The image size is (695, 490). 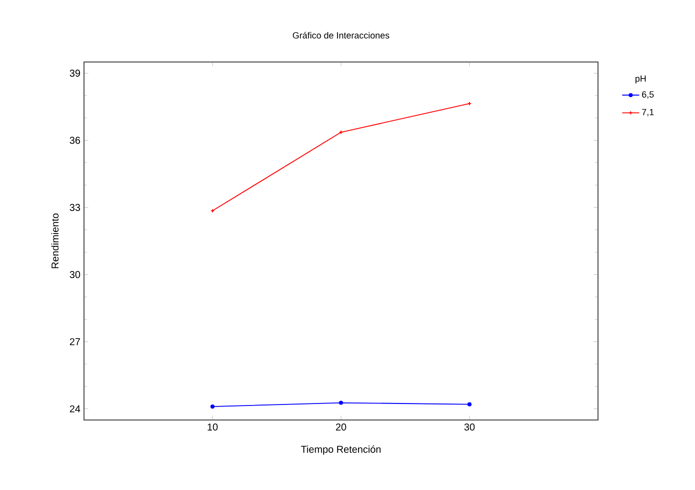 What do you see at coordinates (75, 140) in the screenshot?
I see `y-tick-label: 36` at bounding box center [75, 140].